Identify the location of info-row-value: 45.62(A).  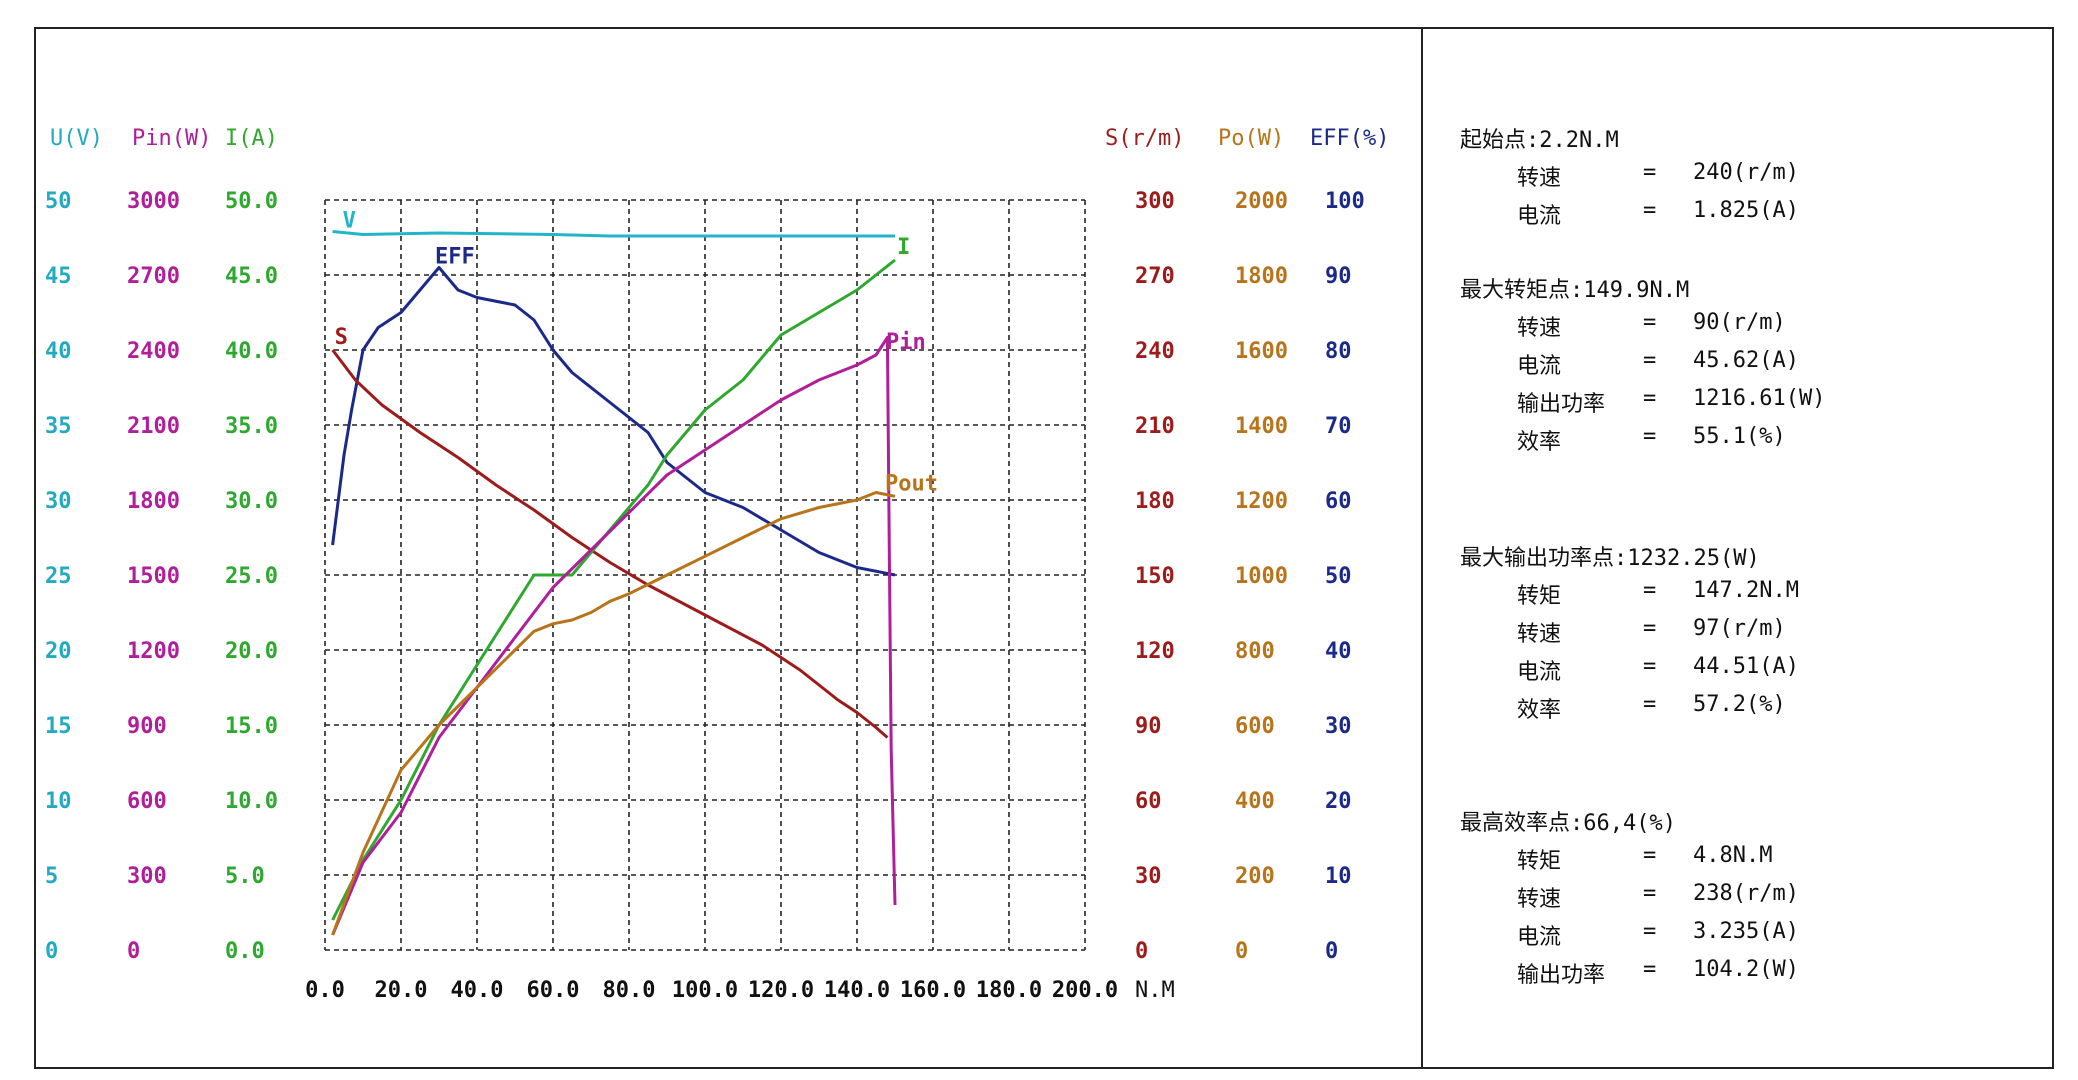
(1746, 360).